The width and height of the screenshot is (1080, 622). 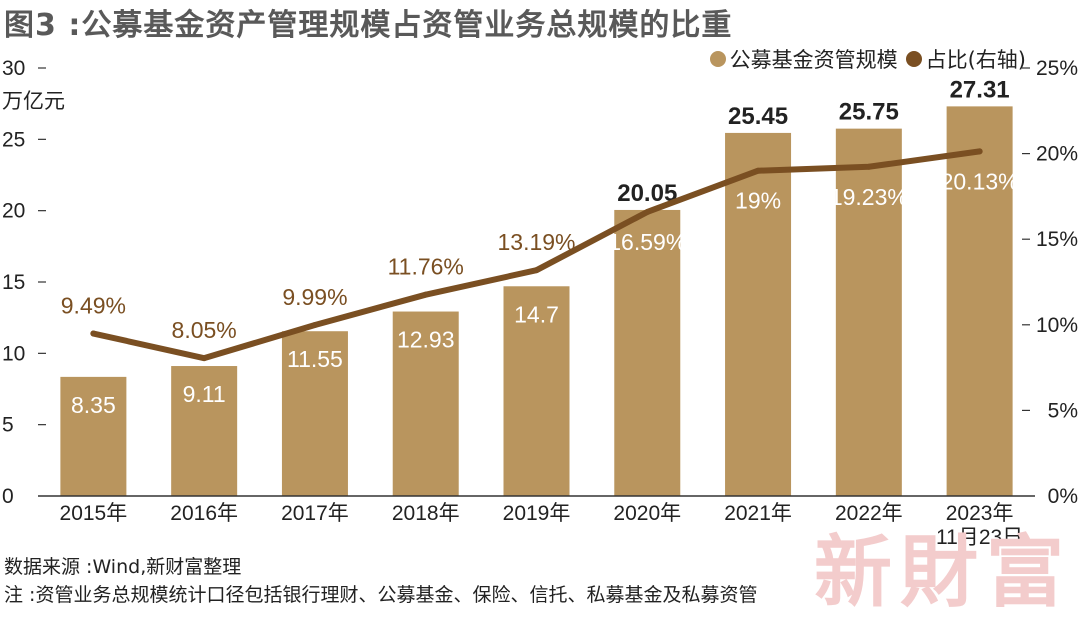 I want to click on line-value-label: 11.76%, so click(x=426, y=267).